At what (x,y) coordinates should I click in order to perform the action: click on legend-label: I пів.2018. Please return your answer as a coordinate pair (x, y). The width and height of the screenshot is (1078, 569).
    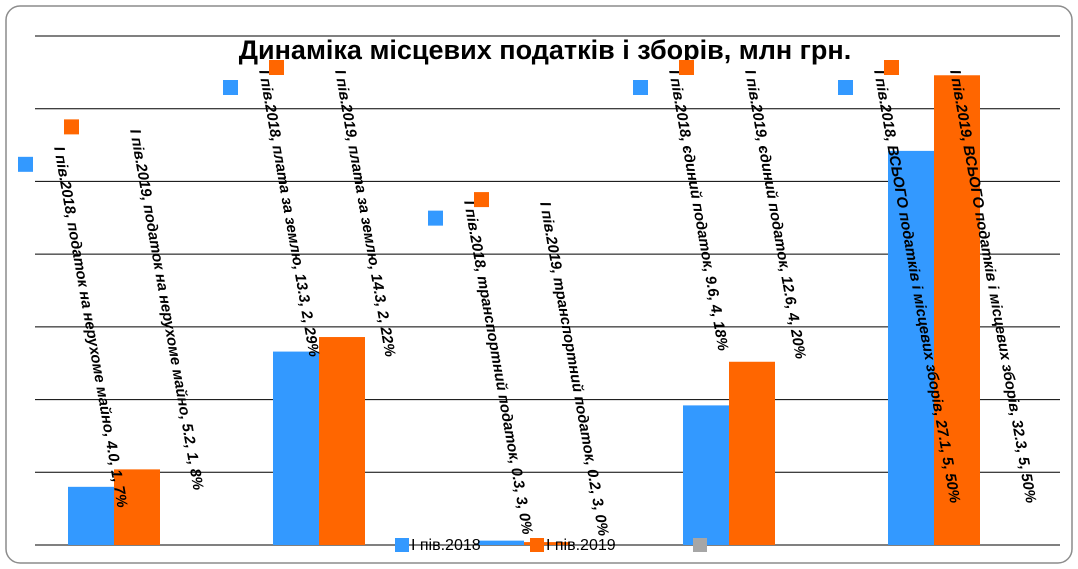
    Looking at the image, I should click on (446, 545).